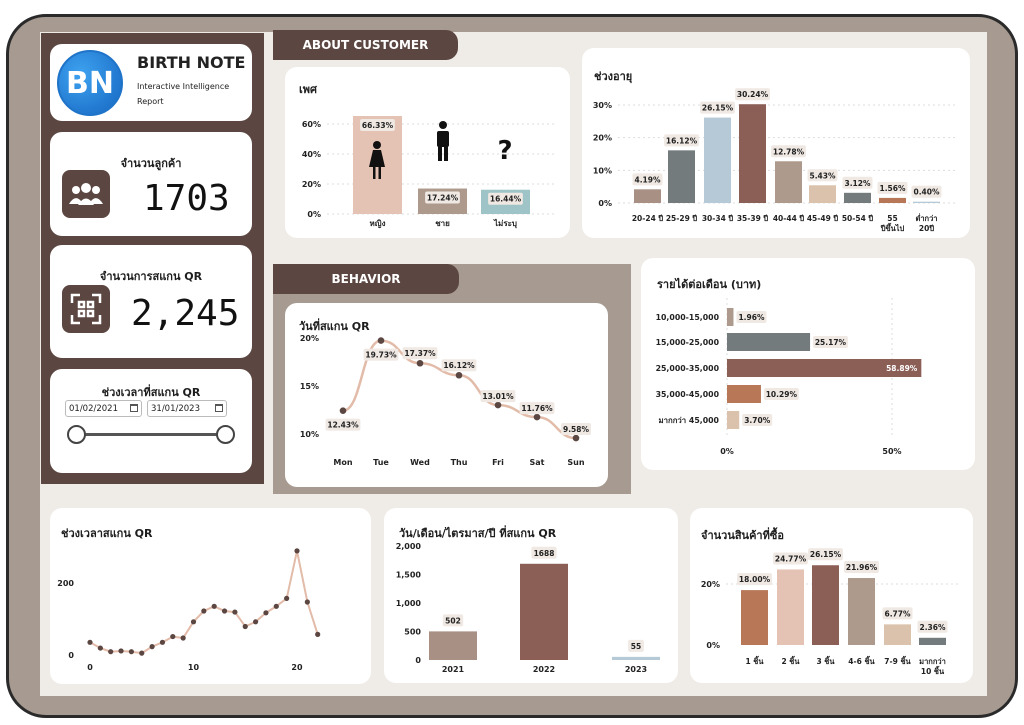 This screenshot has width=1024, height=725. What do you see at coordinates (189, 610) in the screenshot?
I see `scan-time-chart: 0 200 0 10 20` at bounding box center [189, 610].